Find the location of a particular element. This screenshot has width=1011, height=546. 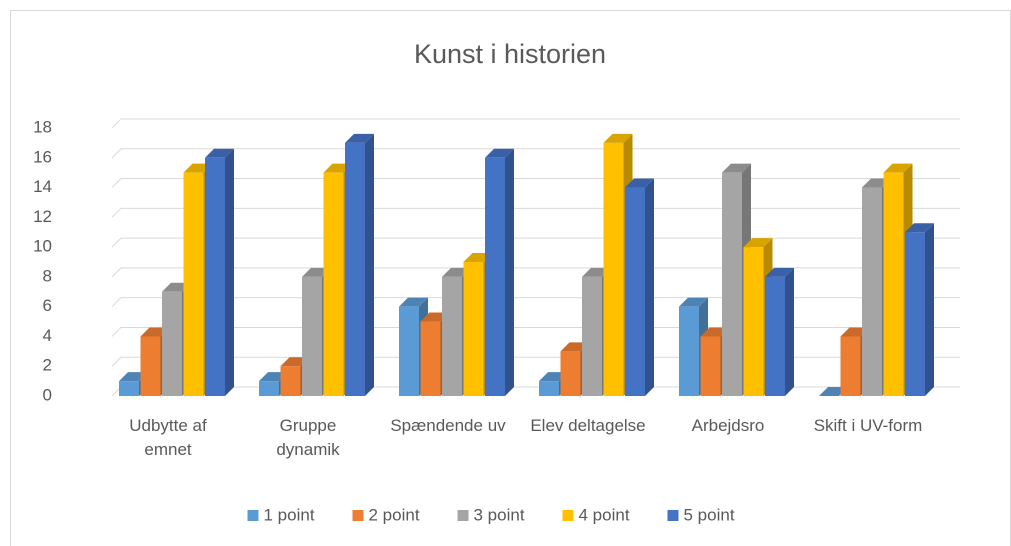

legend-label: 1 point is located at coordinates (289, 514).